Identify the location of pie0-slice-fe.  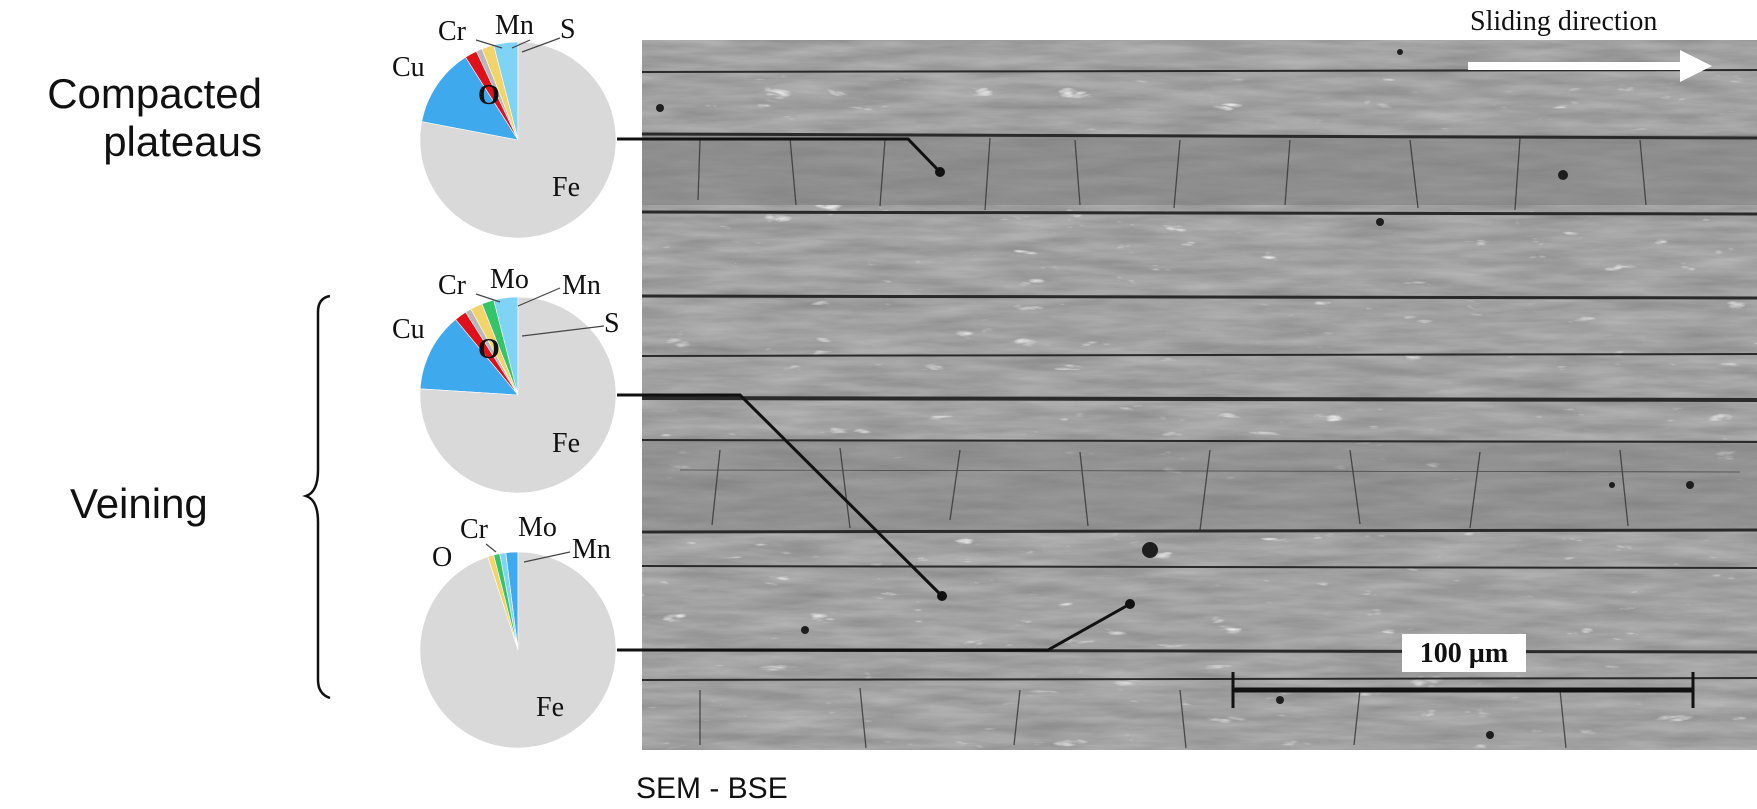
(518, 140).